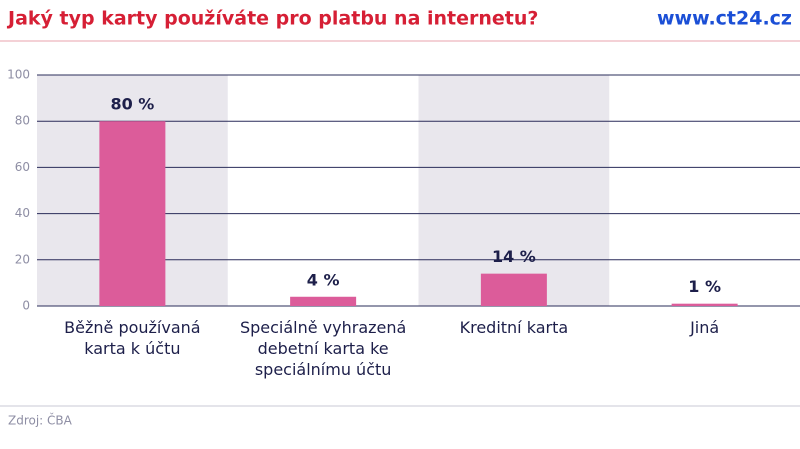 This screenshot has height=449, width=800. I want to click on value-label: 4 %, so click(323, 279).